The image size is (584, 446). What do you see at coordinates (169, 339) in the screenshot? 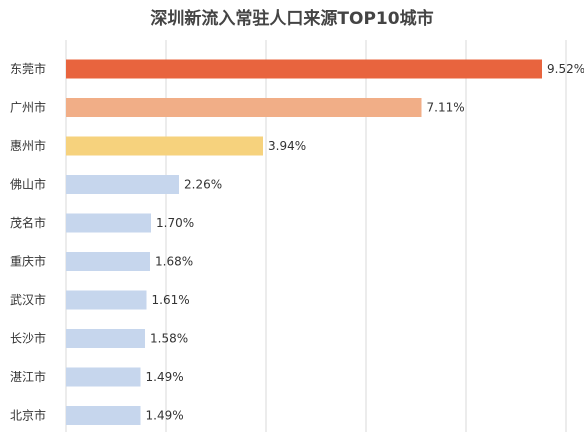
I see `value-label-8: 1.58%` at bounding box center [169, 339].